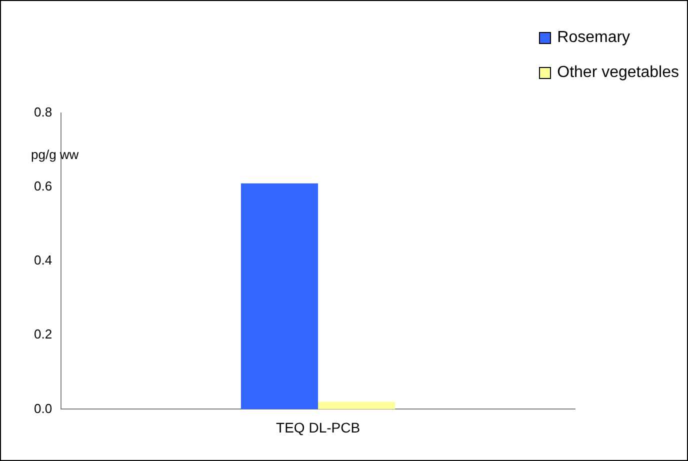 The width and height of the screenshot is (688, 461). What do you see at coordinates (43, 186) in the screenshot?
I see `y-tick-label: 0.6` at bounding box center [43, 186].